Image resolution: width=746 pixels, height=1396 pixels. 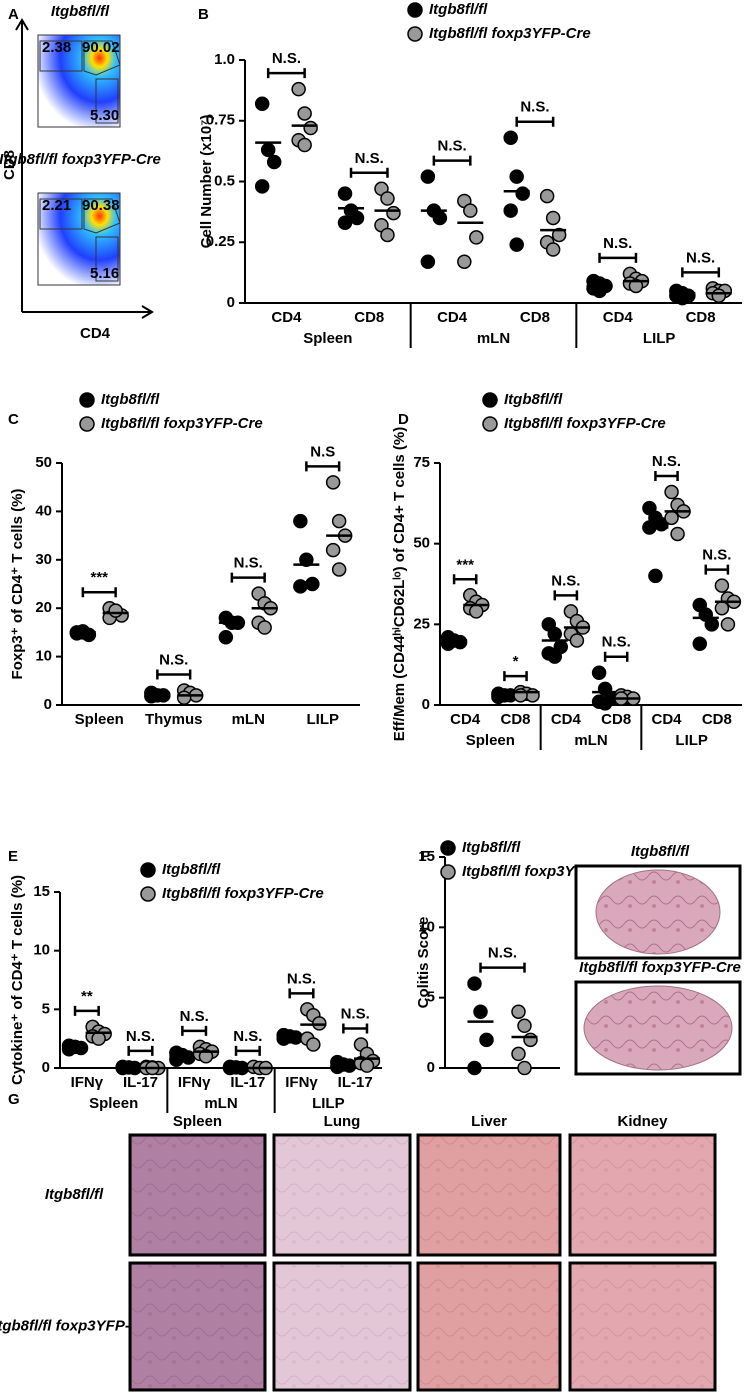 What do you see at coordinates (490, 740) in the screenshot?
I see `group-label: Spleen` at bounding box center [490, 740].